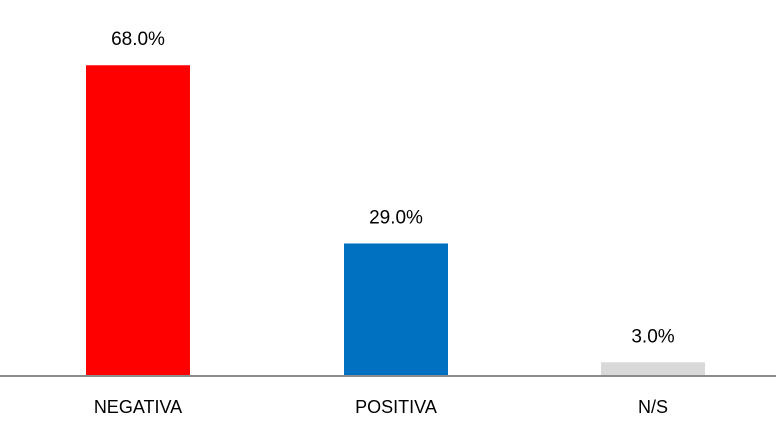 The image size is (776, 421). Describe the element at coordinates (653, 369) in the screenshot. I see `bar-n-s` at that location.